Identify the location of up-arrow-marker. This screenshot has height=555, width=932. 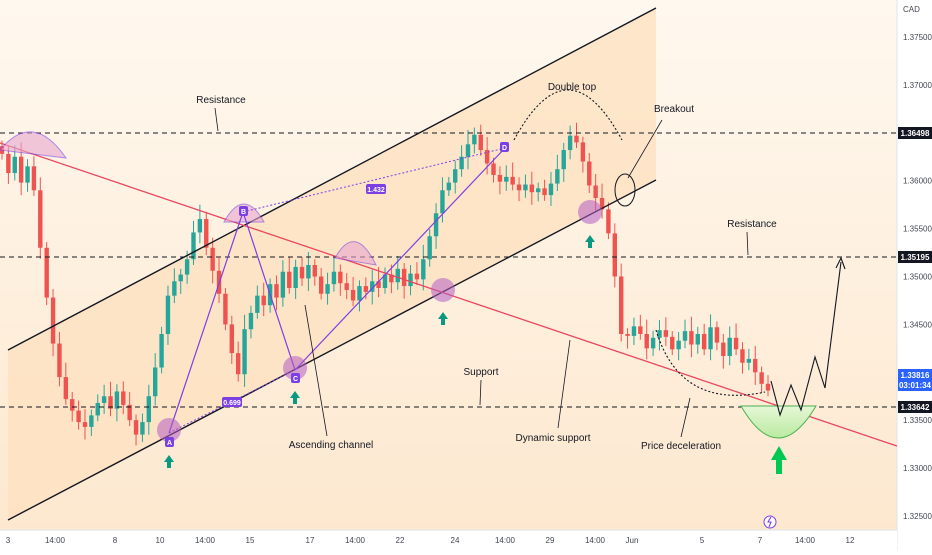
(590, 241).